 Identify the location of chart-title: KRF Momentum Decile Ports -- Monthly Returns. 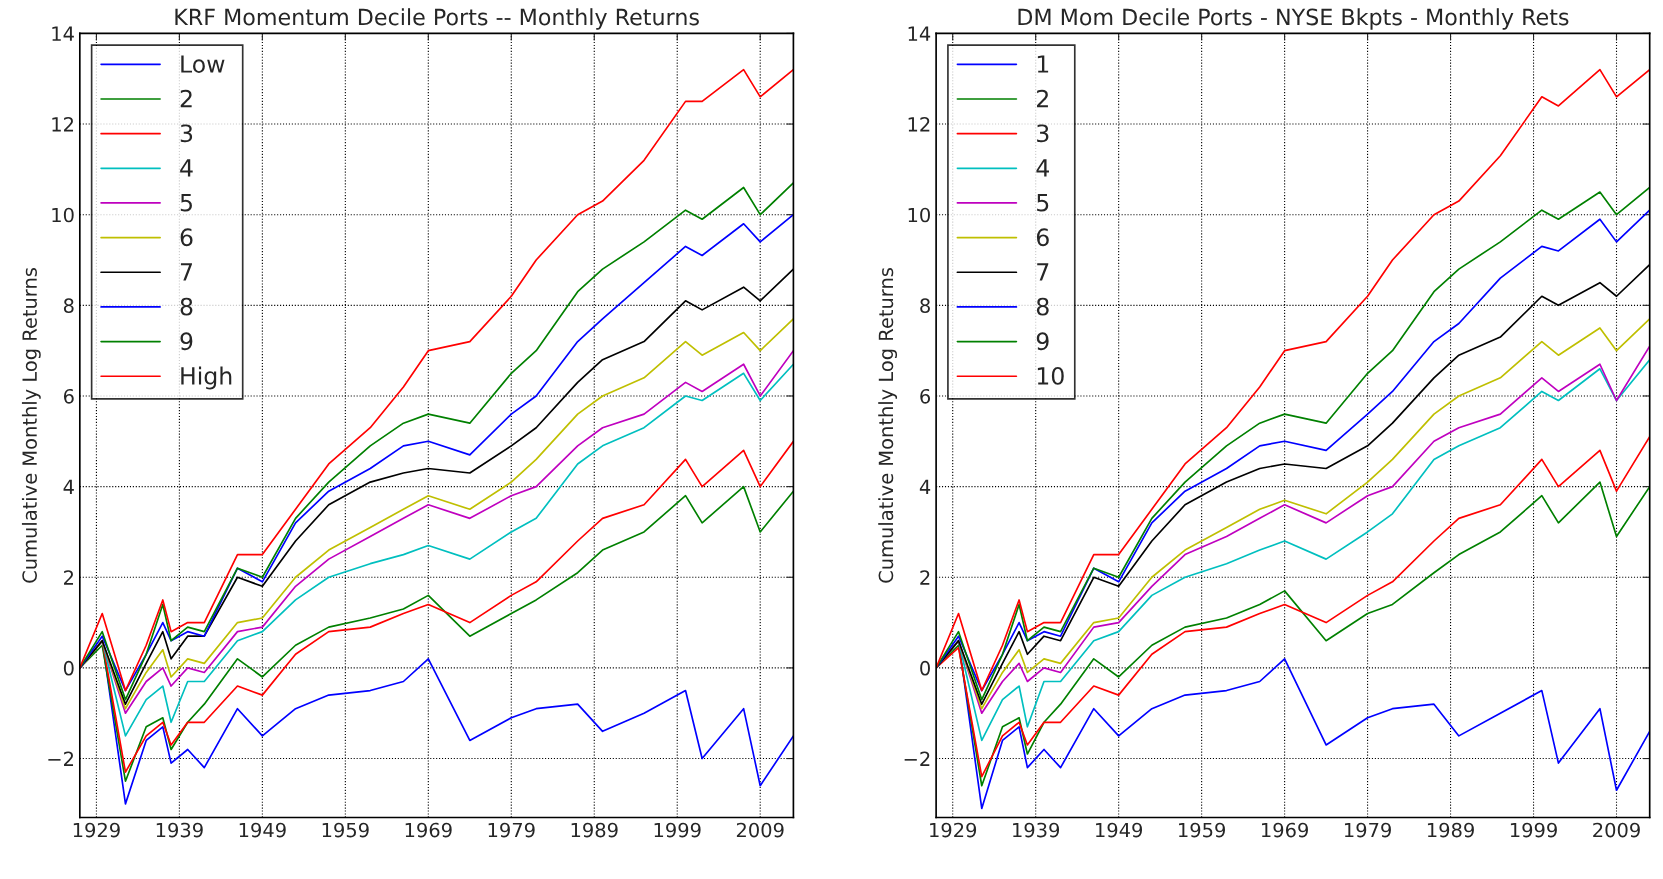
(437, 19).